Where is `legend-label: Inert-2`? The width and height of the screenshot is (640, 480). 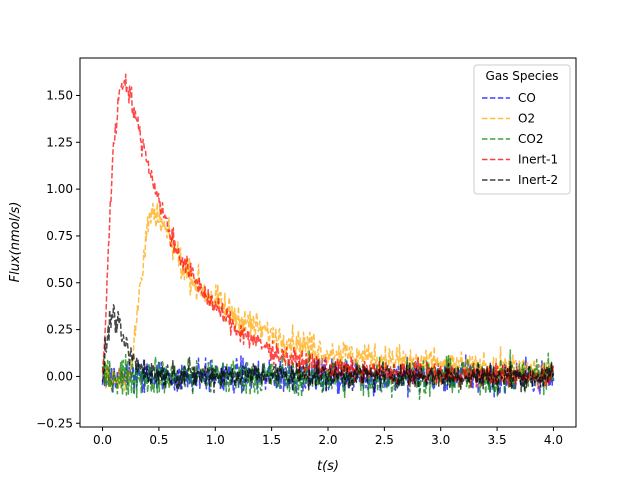 legend-label: Inert-2 is located at coordinates (538, 180).